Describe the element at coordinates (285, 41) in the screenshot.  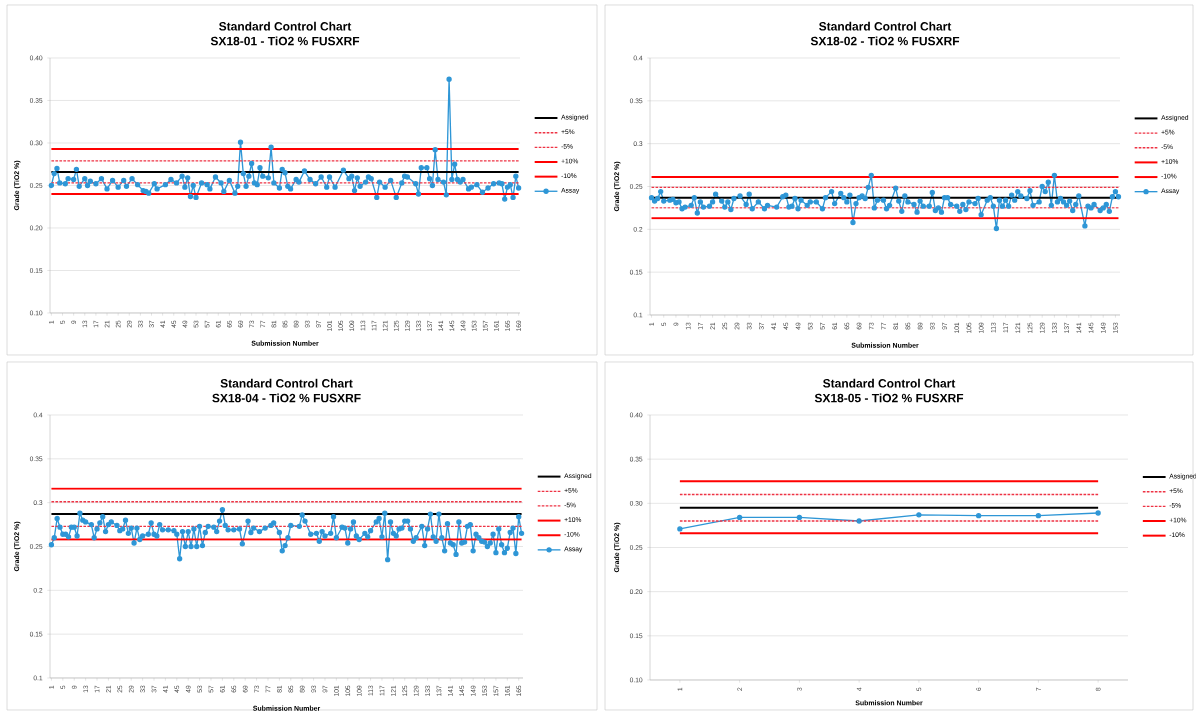
I see `chart-subtitle: SX18-01 - TiO2 % FUSXRF` at that location.